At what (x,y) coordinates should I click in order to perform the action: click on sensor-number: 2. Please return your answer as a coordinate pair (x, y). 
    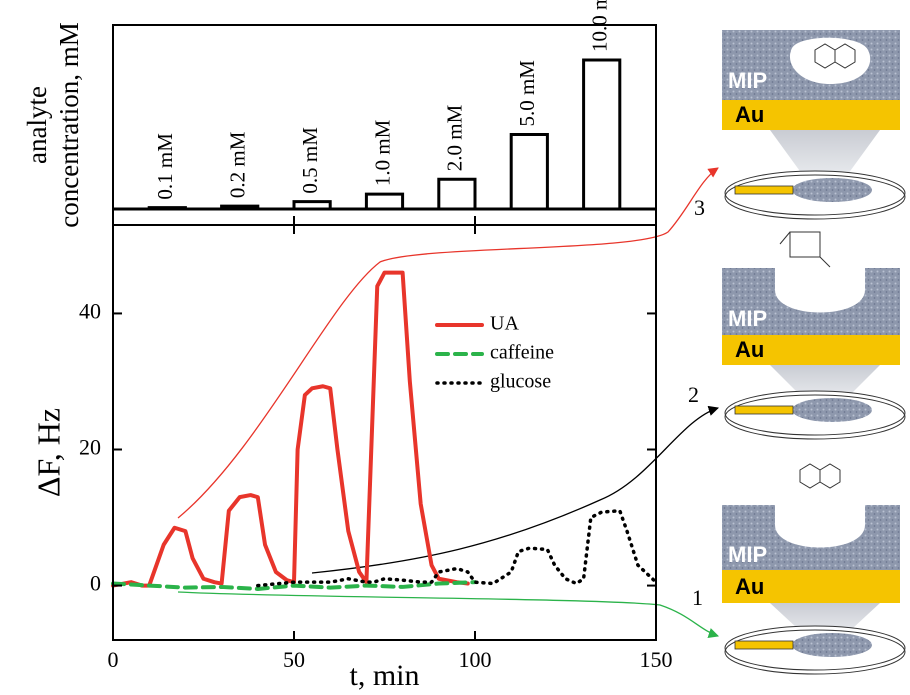
    Looking at the image, I should click on (693, 394).